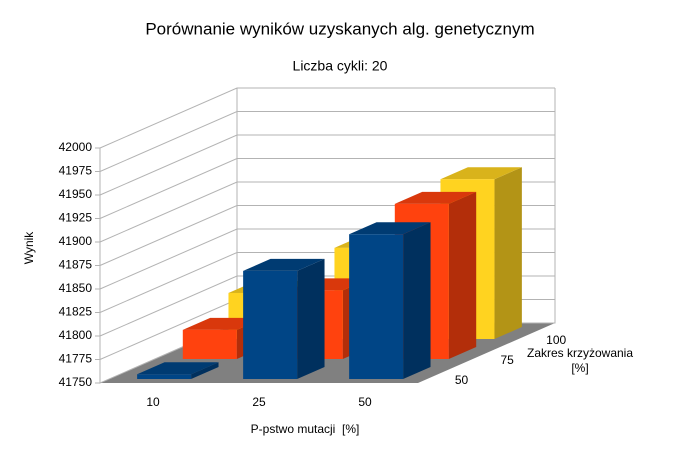  What do you see at coordinates (76, 382) in the screenshot?
I see `y-tick-label: 41750` at bounding box center [76, 382].